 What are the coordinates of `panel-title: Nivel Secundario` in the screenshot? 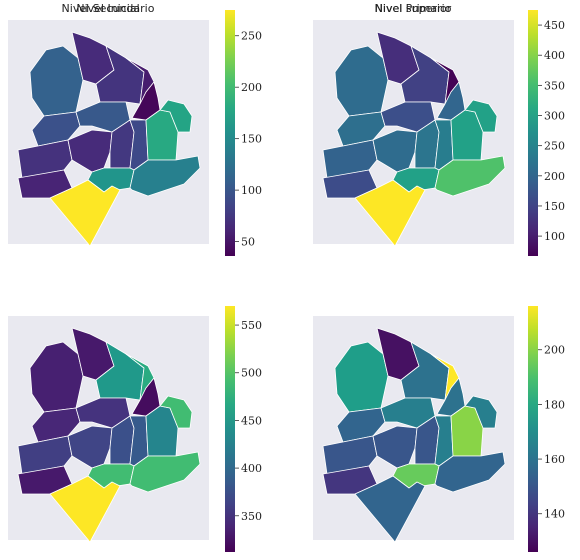 It's located at (108, 8).